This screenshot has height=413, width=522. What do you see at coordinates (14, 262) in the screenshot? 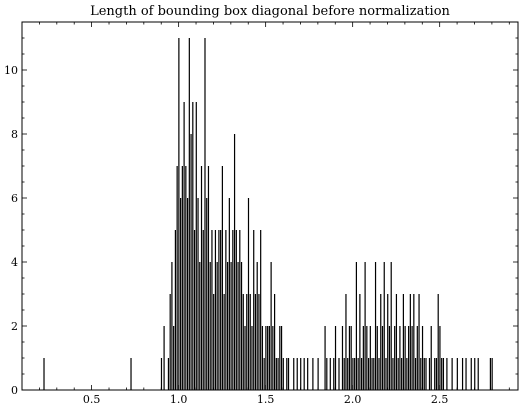
I see `y-tick-label-2: 4` at bounding box center [14, 262].